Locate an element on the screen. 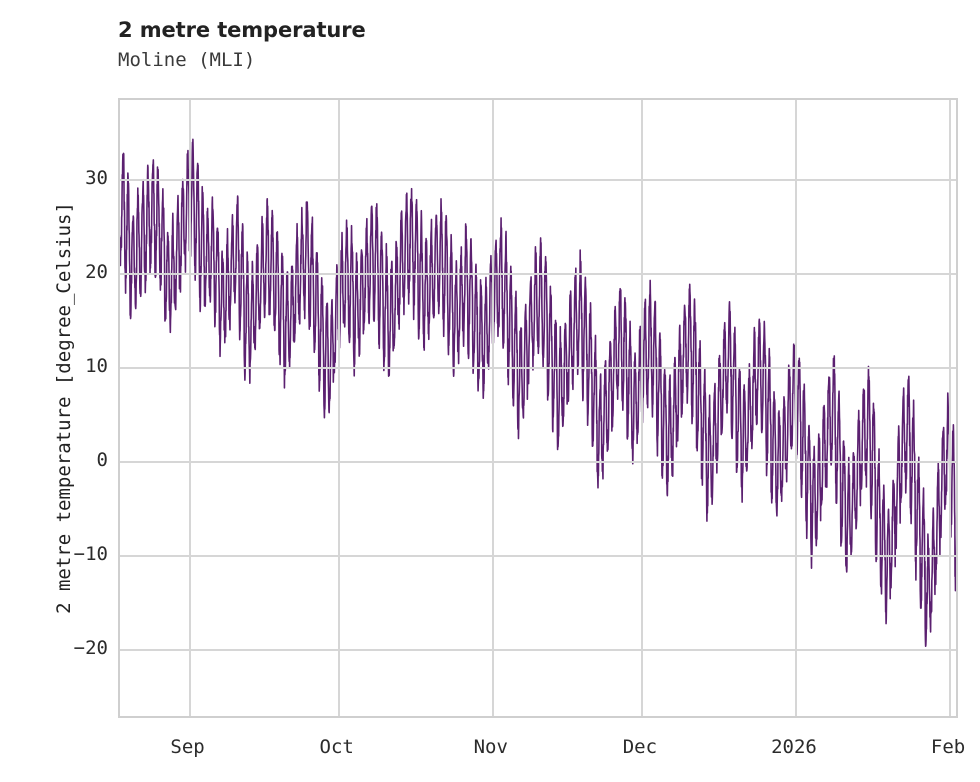 The height and width of the screenshot is (782, 980). x-tick-label: Oct is located at coordinates (336, 747).